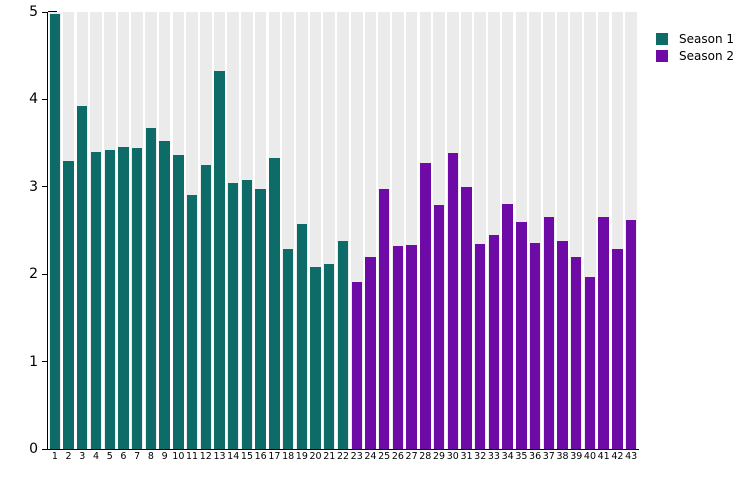  What do you see at coordinates (33, 449) in the screenshot?
I see `y-tick-label: 0` at bounding box center [33, 449].